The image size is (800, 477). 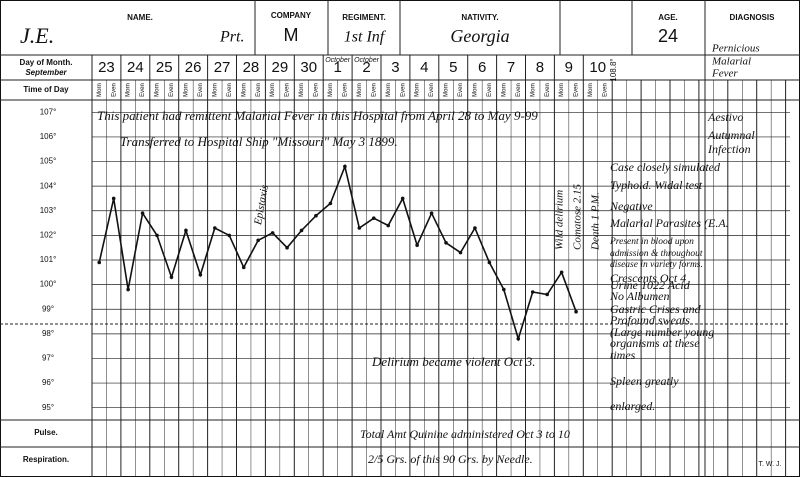 What do you see at coordinates (280, 67) in the screenshot?
I see `day-label: 29` at bounding box center [280, 67].